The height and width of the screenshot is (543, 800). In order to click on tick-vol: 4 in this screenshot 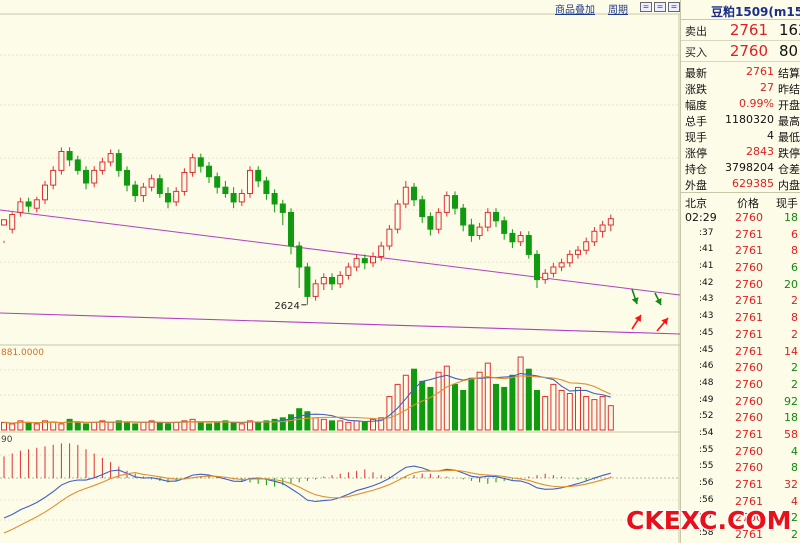, I will do `click(794, 501)`.